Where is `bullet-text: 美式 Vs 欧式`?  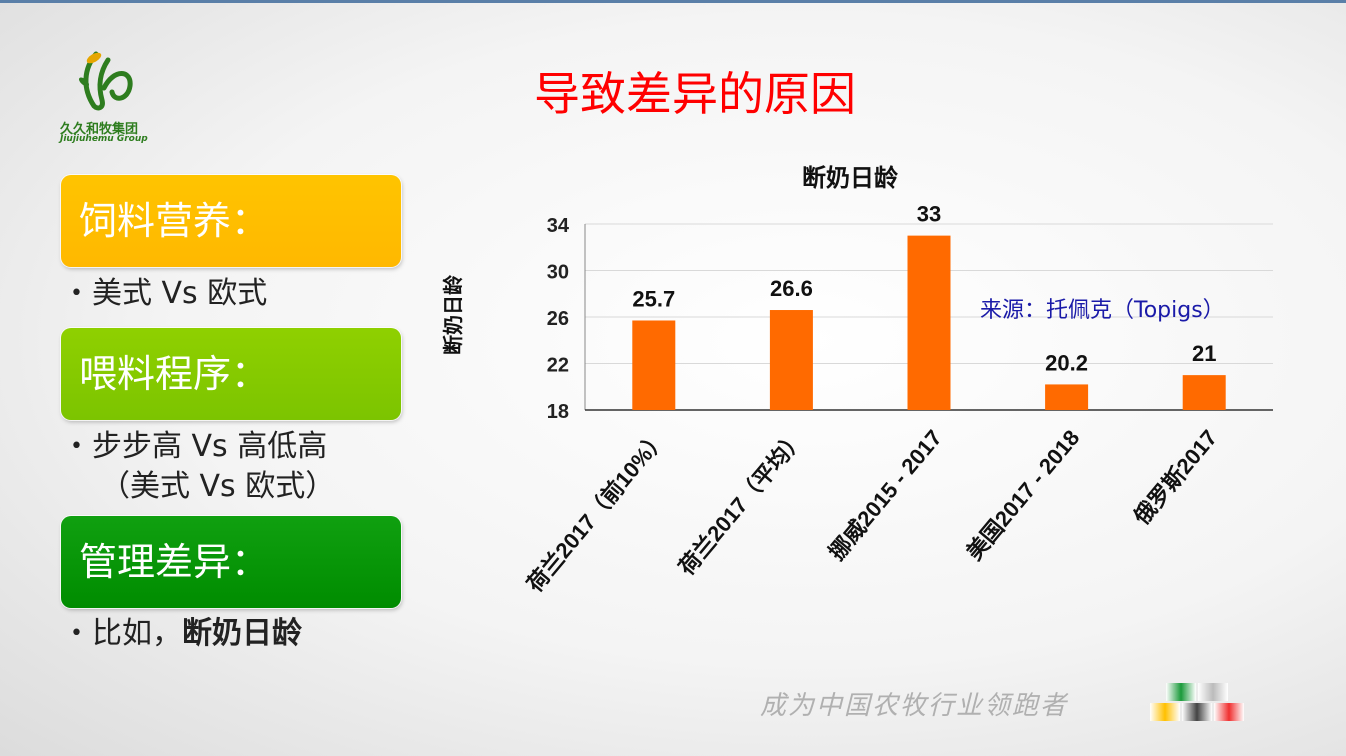 bullet-text: 美式 Vs 欧式 is located at coordinates (180, 293).